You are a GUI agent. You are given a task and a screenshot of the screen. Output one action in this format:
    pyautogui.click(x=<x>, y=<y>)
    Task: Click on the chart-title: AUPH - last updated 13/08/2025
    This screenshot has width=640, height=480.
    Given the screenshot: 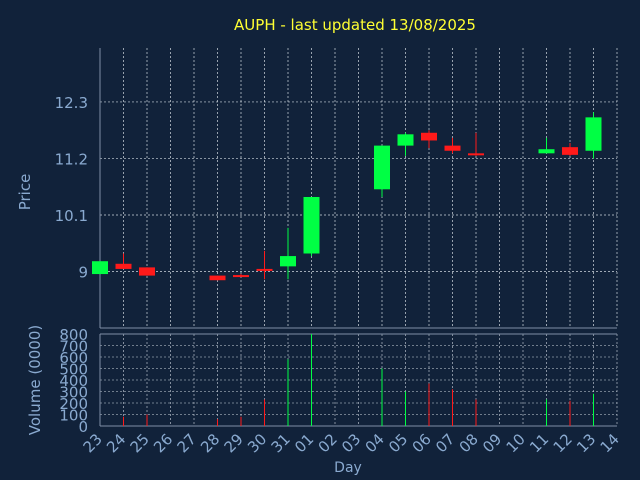 What is the action you would take?
    pyautogui.click(x=355, y=25)
    